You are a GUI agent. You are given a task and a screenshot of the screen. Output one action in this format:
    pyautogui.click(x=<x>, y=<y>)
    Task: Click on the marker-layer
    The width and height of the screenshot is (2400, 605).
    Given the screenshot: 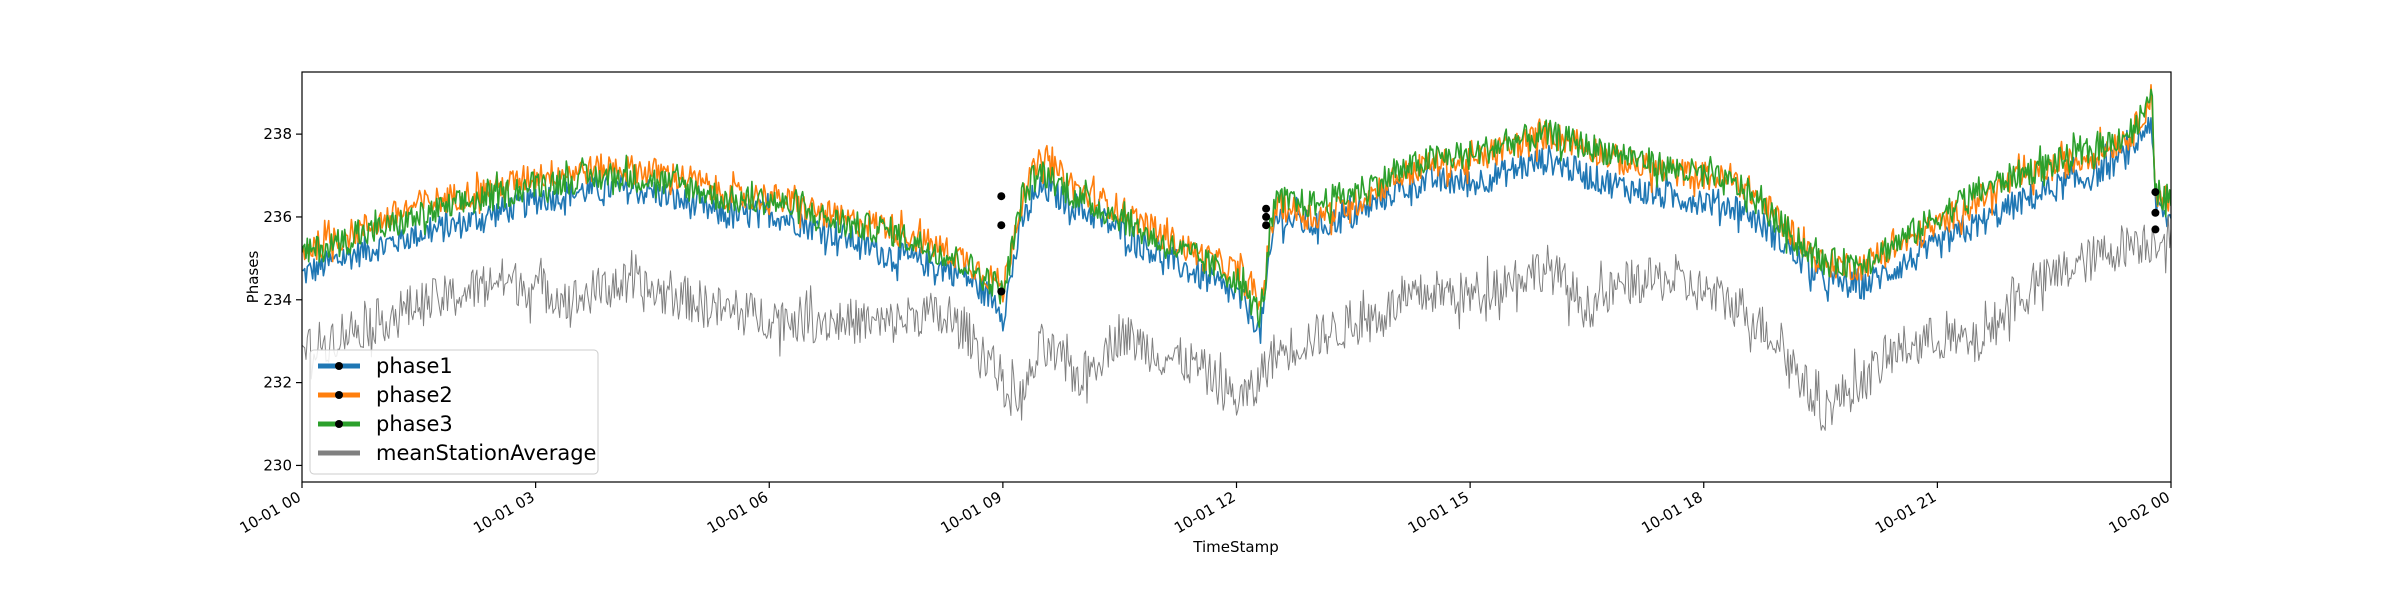 What is the action you would take?
    pyautogui.click(x=1578, y=242)
    